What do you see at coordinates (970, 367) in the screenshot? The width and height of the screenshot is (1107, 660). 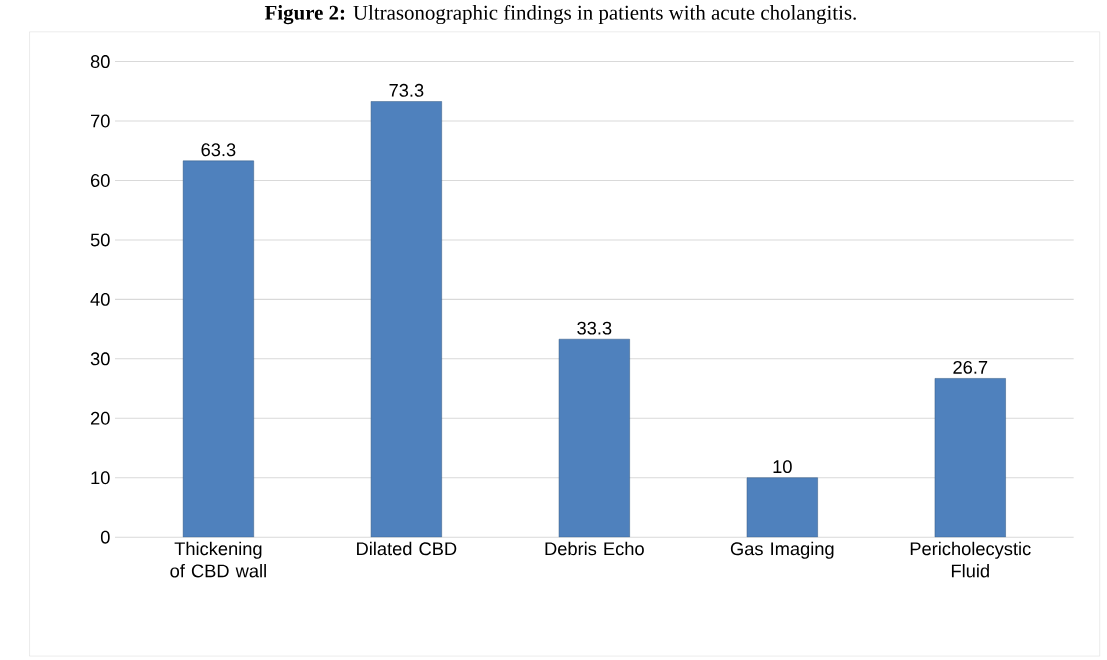 I see `data-label: 26.7` at bounding box center [970, 367].